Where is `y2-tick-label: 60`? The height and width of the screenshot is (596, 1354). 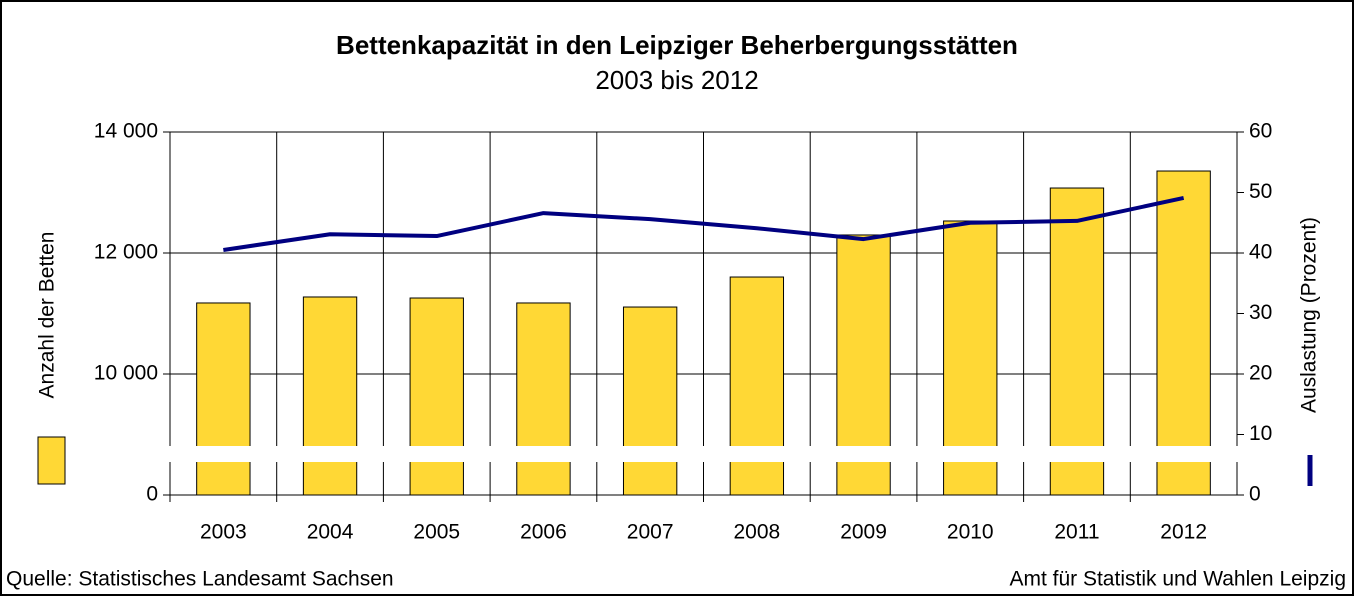 y2-tick-label: 60 is located at coordinates (1260, 131).